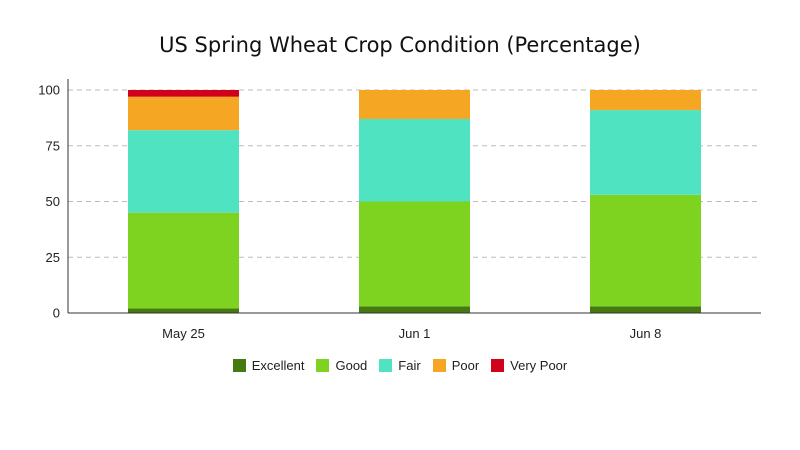 The image size is (800, 450). Describe the element at coordinates (409, 365) in the screenshot. I see `legend-label: Fair` at that location.